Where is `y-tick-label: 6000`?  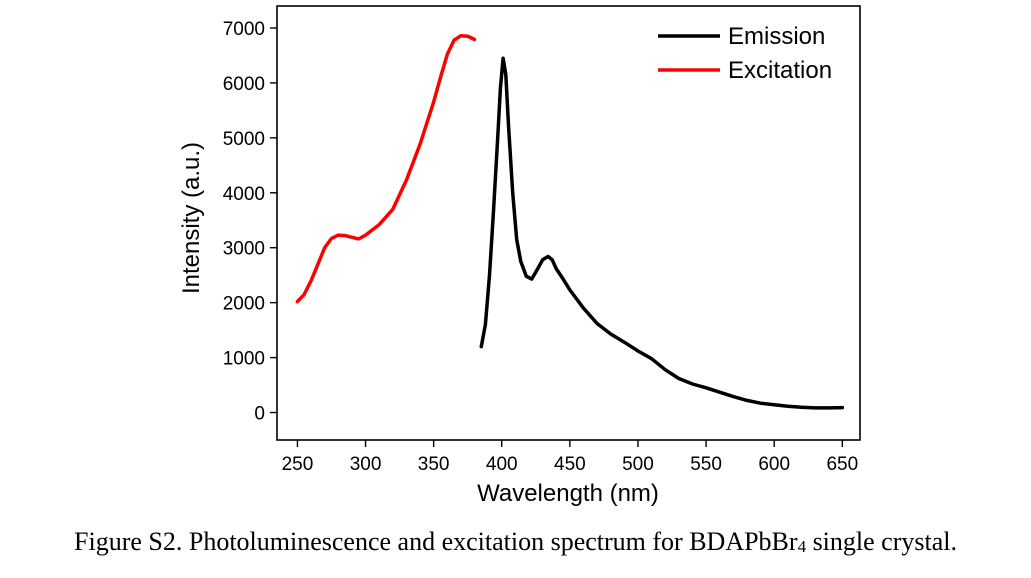 y-tick-label: 6000 is located at coordinates (244, 84).